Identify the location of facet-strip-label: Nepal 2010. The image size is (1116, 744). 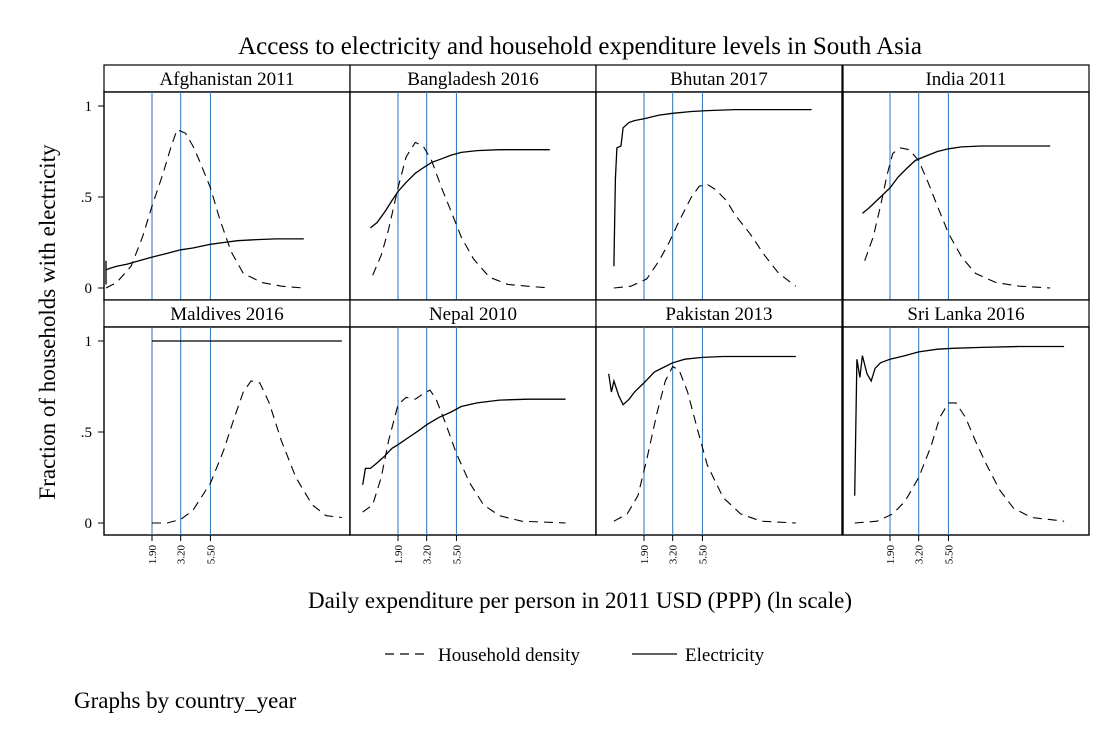
(473, 314).